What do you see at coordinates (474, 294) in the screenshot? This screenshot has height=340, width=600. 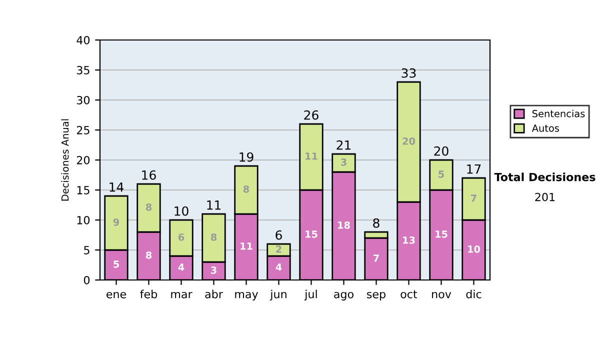 I see `x-tick-label: dic` at bounding box center [474, 294].